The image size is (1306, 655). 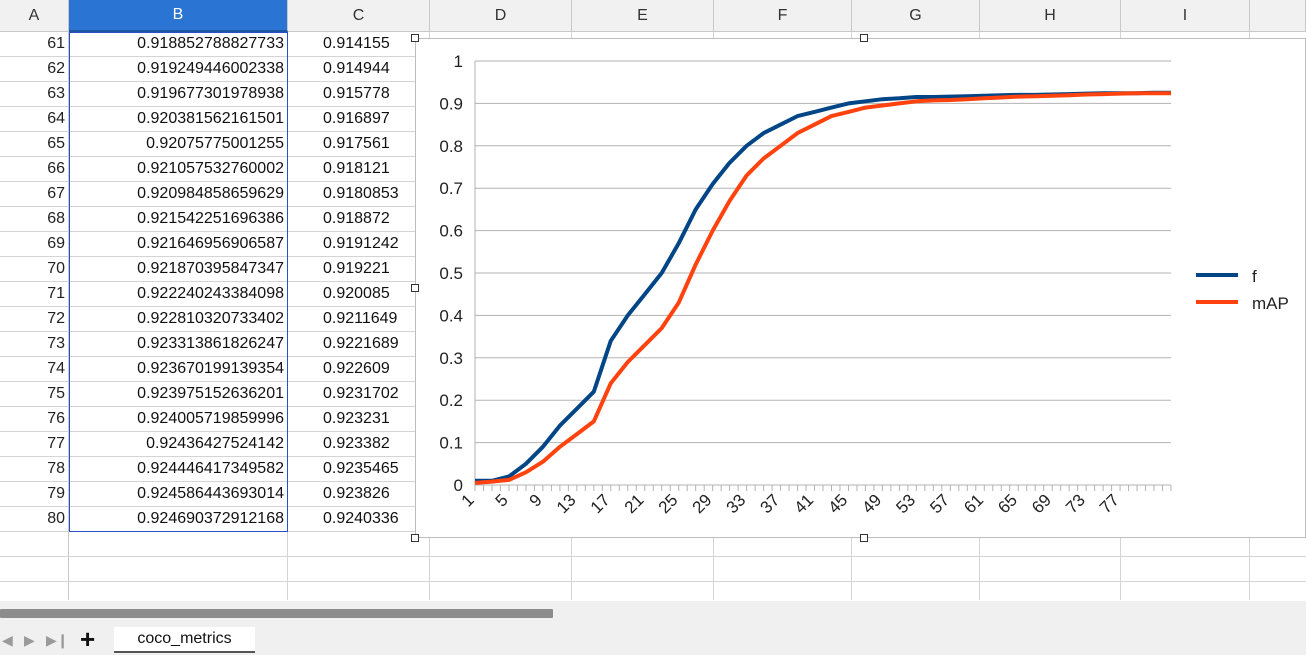 I want to click on row-header: 74, so click(x=34, y=369).